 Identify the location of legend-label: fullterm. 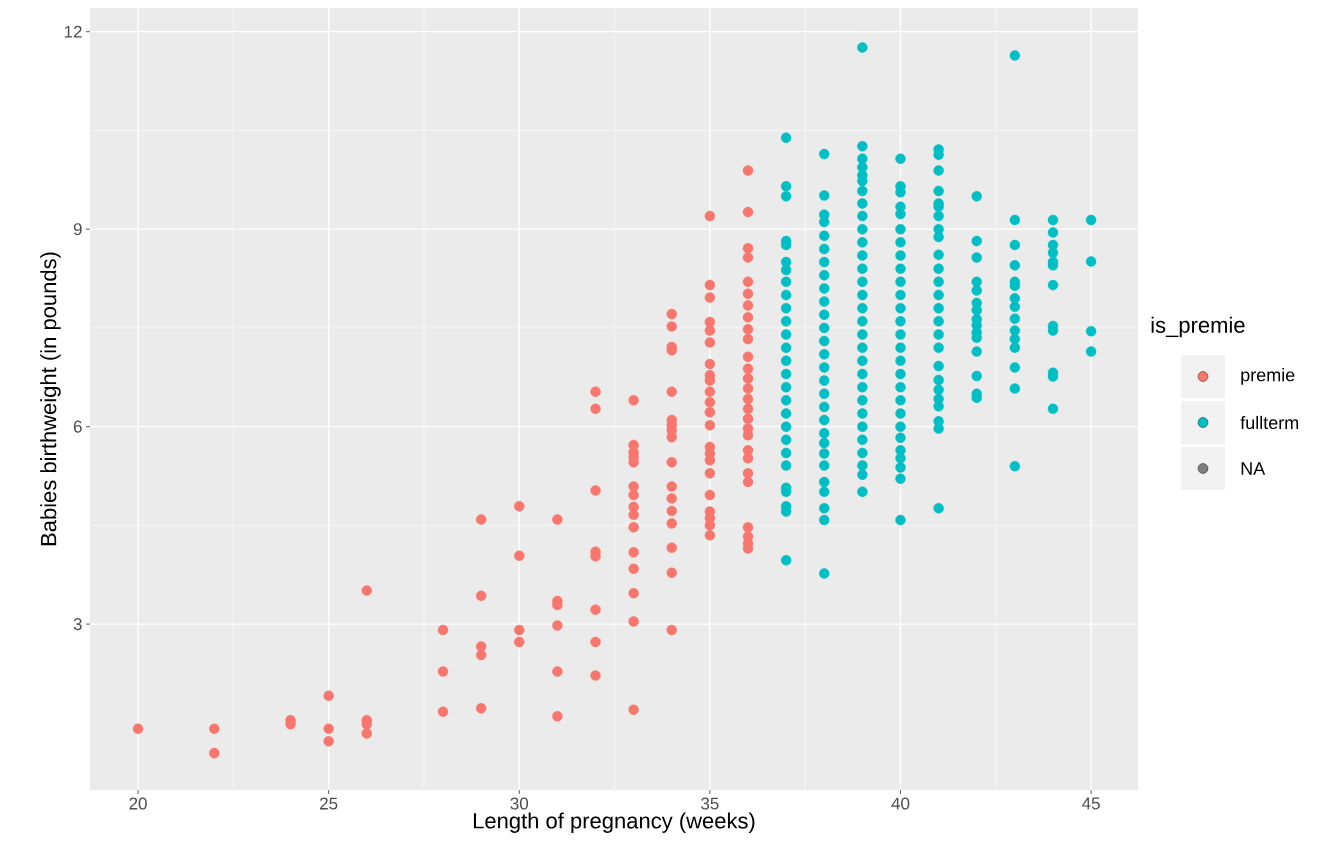
(1269, 422).